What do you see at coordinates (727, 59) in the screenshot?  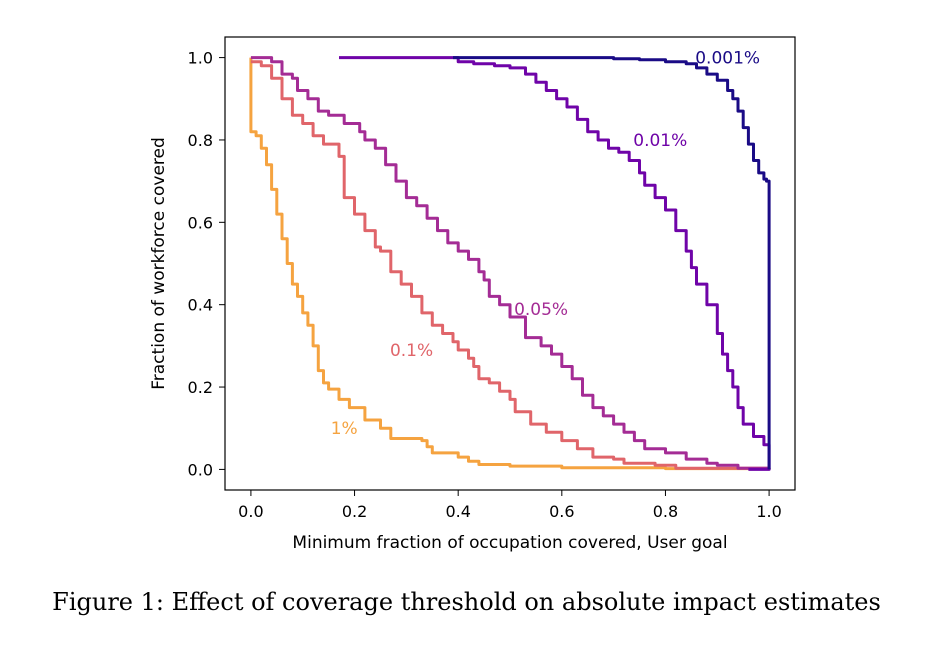 I see `series-label-0-001: 0.001%` at bounding box center [727, 59].